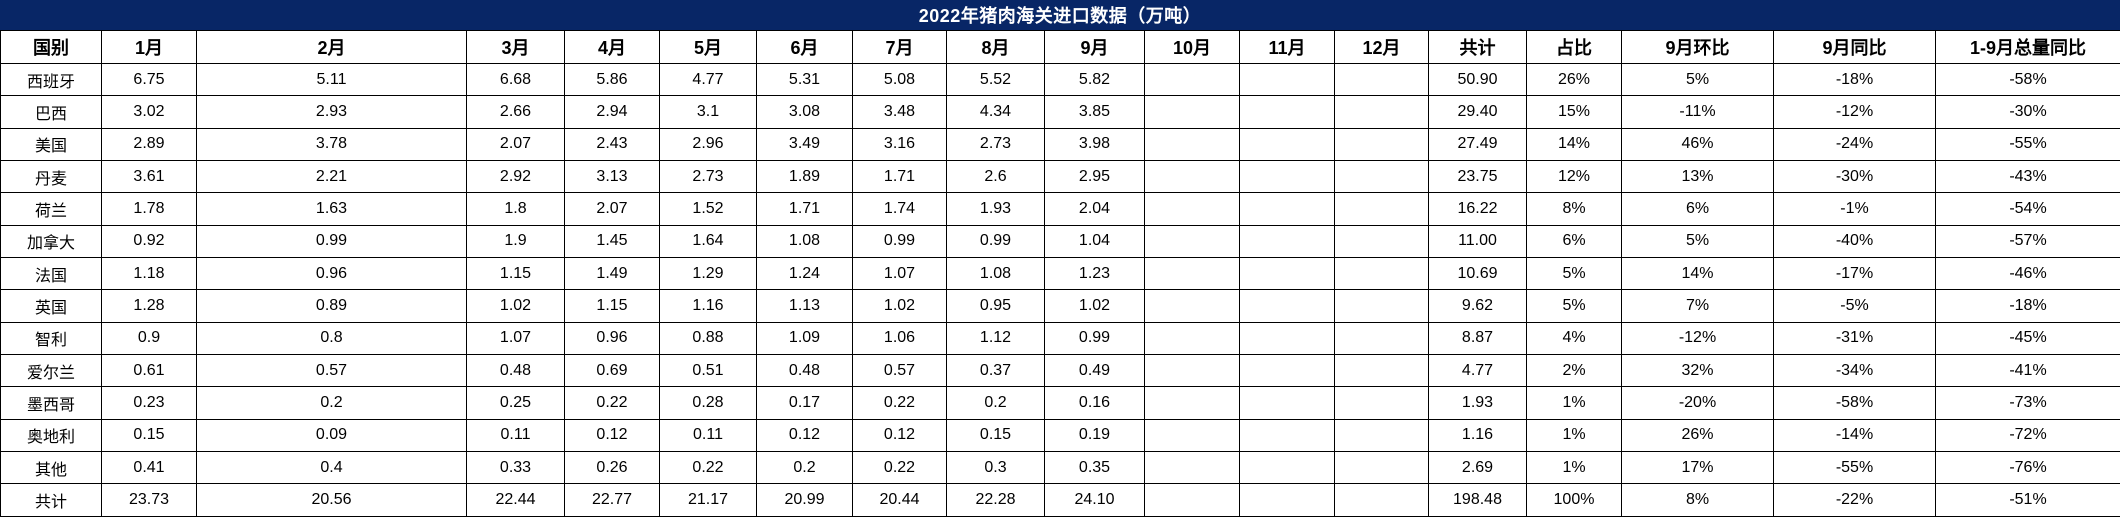 The width and height of the screenshot is (2120, 517). What do you see at coordinates (612, 112) in the screenshot?
I see `data-cell: 2.94` at bounding box center [612, 112].